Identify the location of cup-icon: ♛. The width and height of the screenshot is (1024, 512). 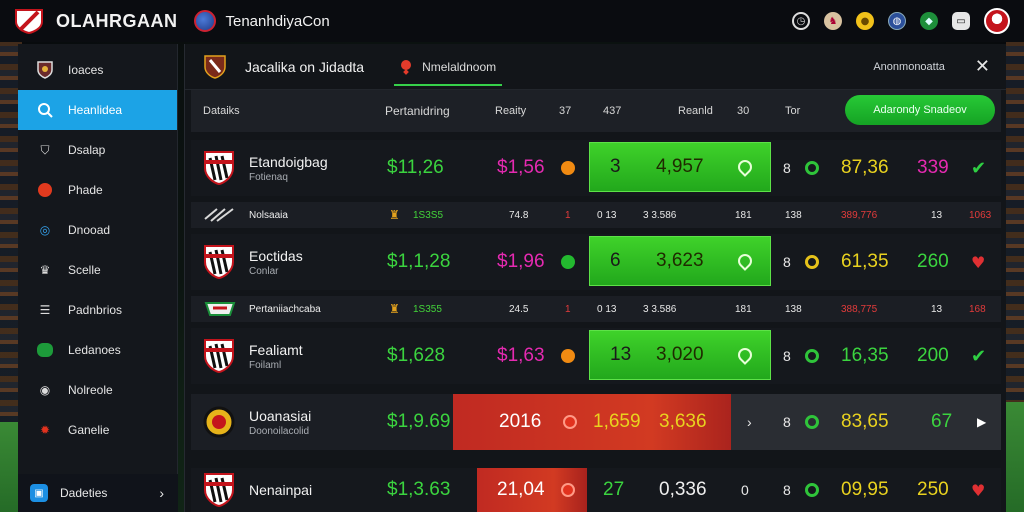
(45, 270).